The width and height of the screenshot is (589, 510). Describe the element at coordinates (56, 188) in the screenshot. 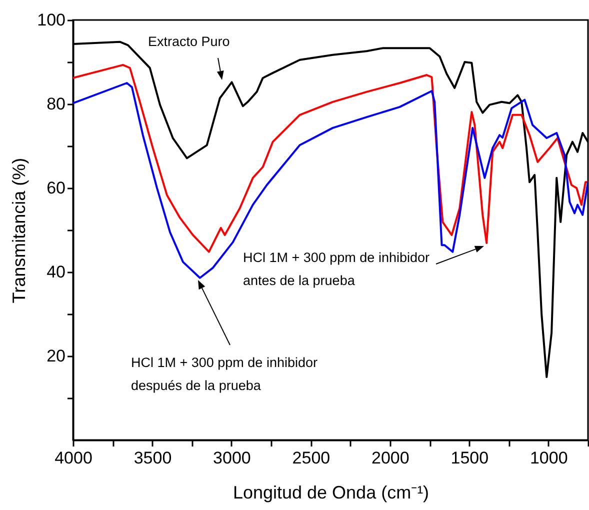

I see `y-tick-label: 60` at that location.